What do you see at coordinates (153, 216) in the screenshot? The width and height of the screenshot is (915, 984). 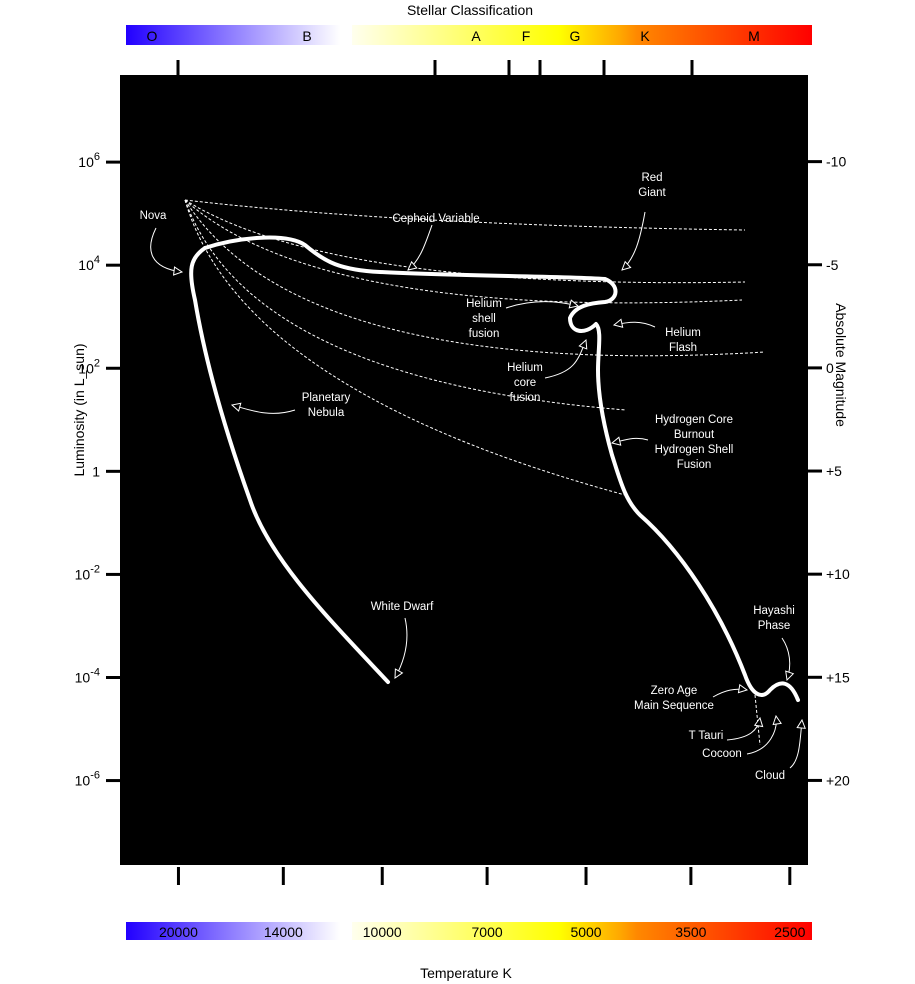 I see `annotation: Nova` at bounding box center [153, 216].